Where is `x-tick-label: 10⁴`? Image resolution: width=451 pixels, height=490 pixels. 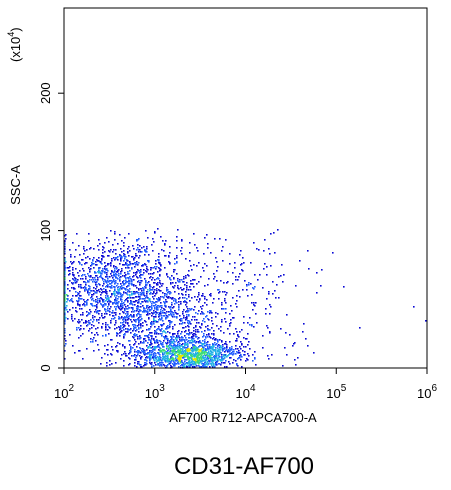 x-tick-label: 10⁴ is located at coordinates (245, 392).